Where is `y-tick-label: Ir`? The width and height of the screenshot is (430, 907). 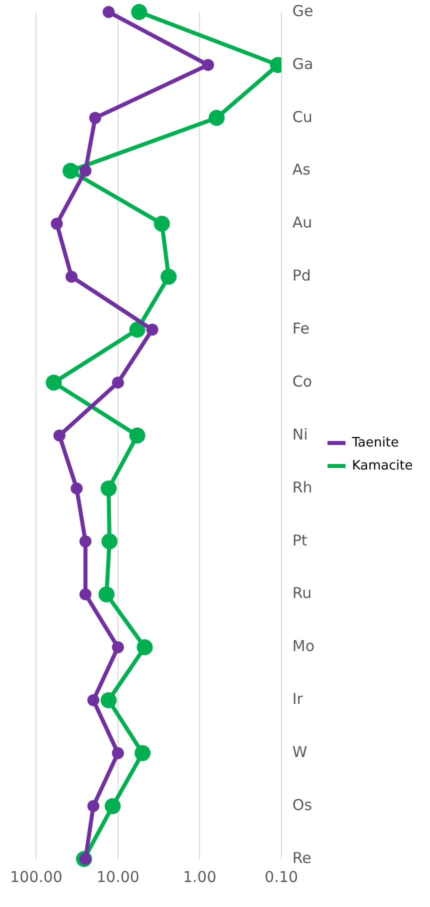 y-tick-label: Ir is located at coordinates (298, 699).